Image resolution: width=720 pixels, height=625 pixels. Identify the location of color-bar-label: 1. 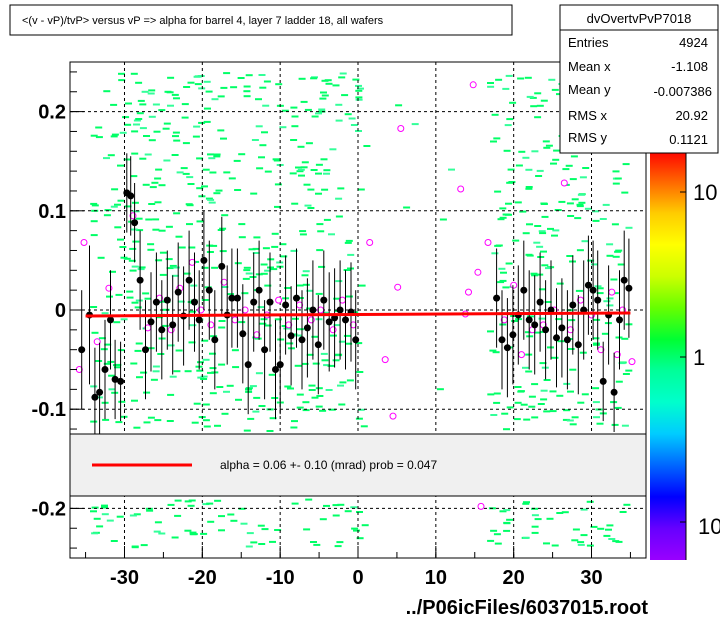
(699, 357).